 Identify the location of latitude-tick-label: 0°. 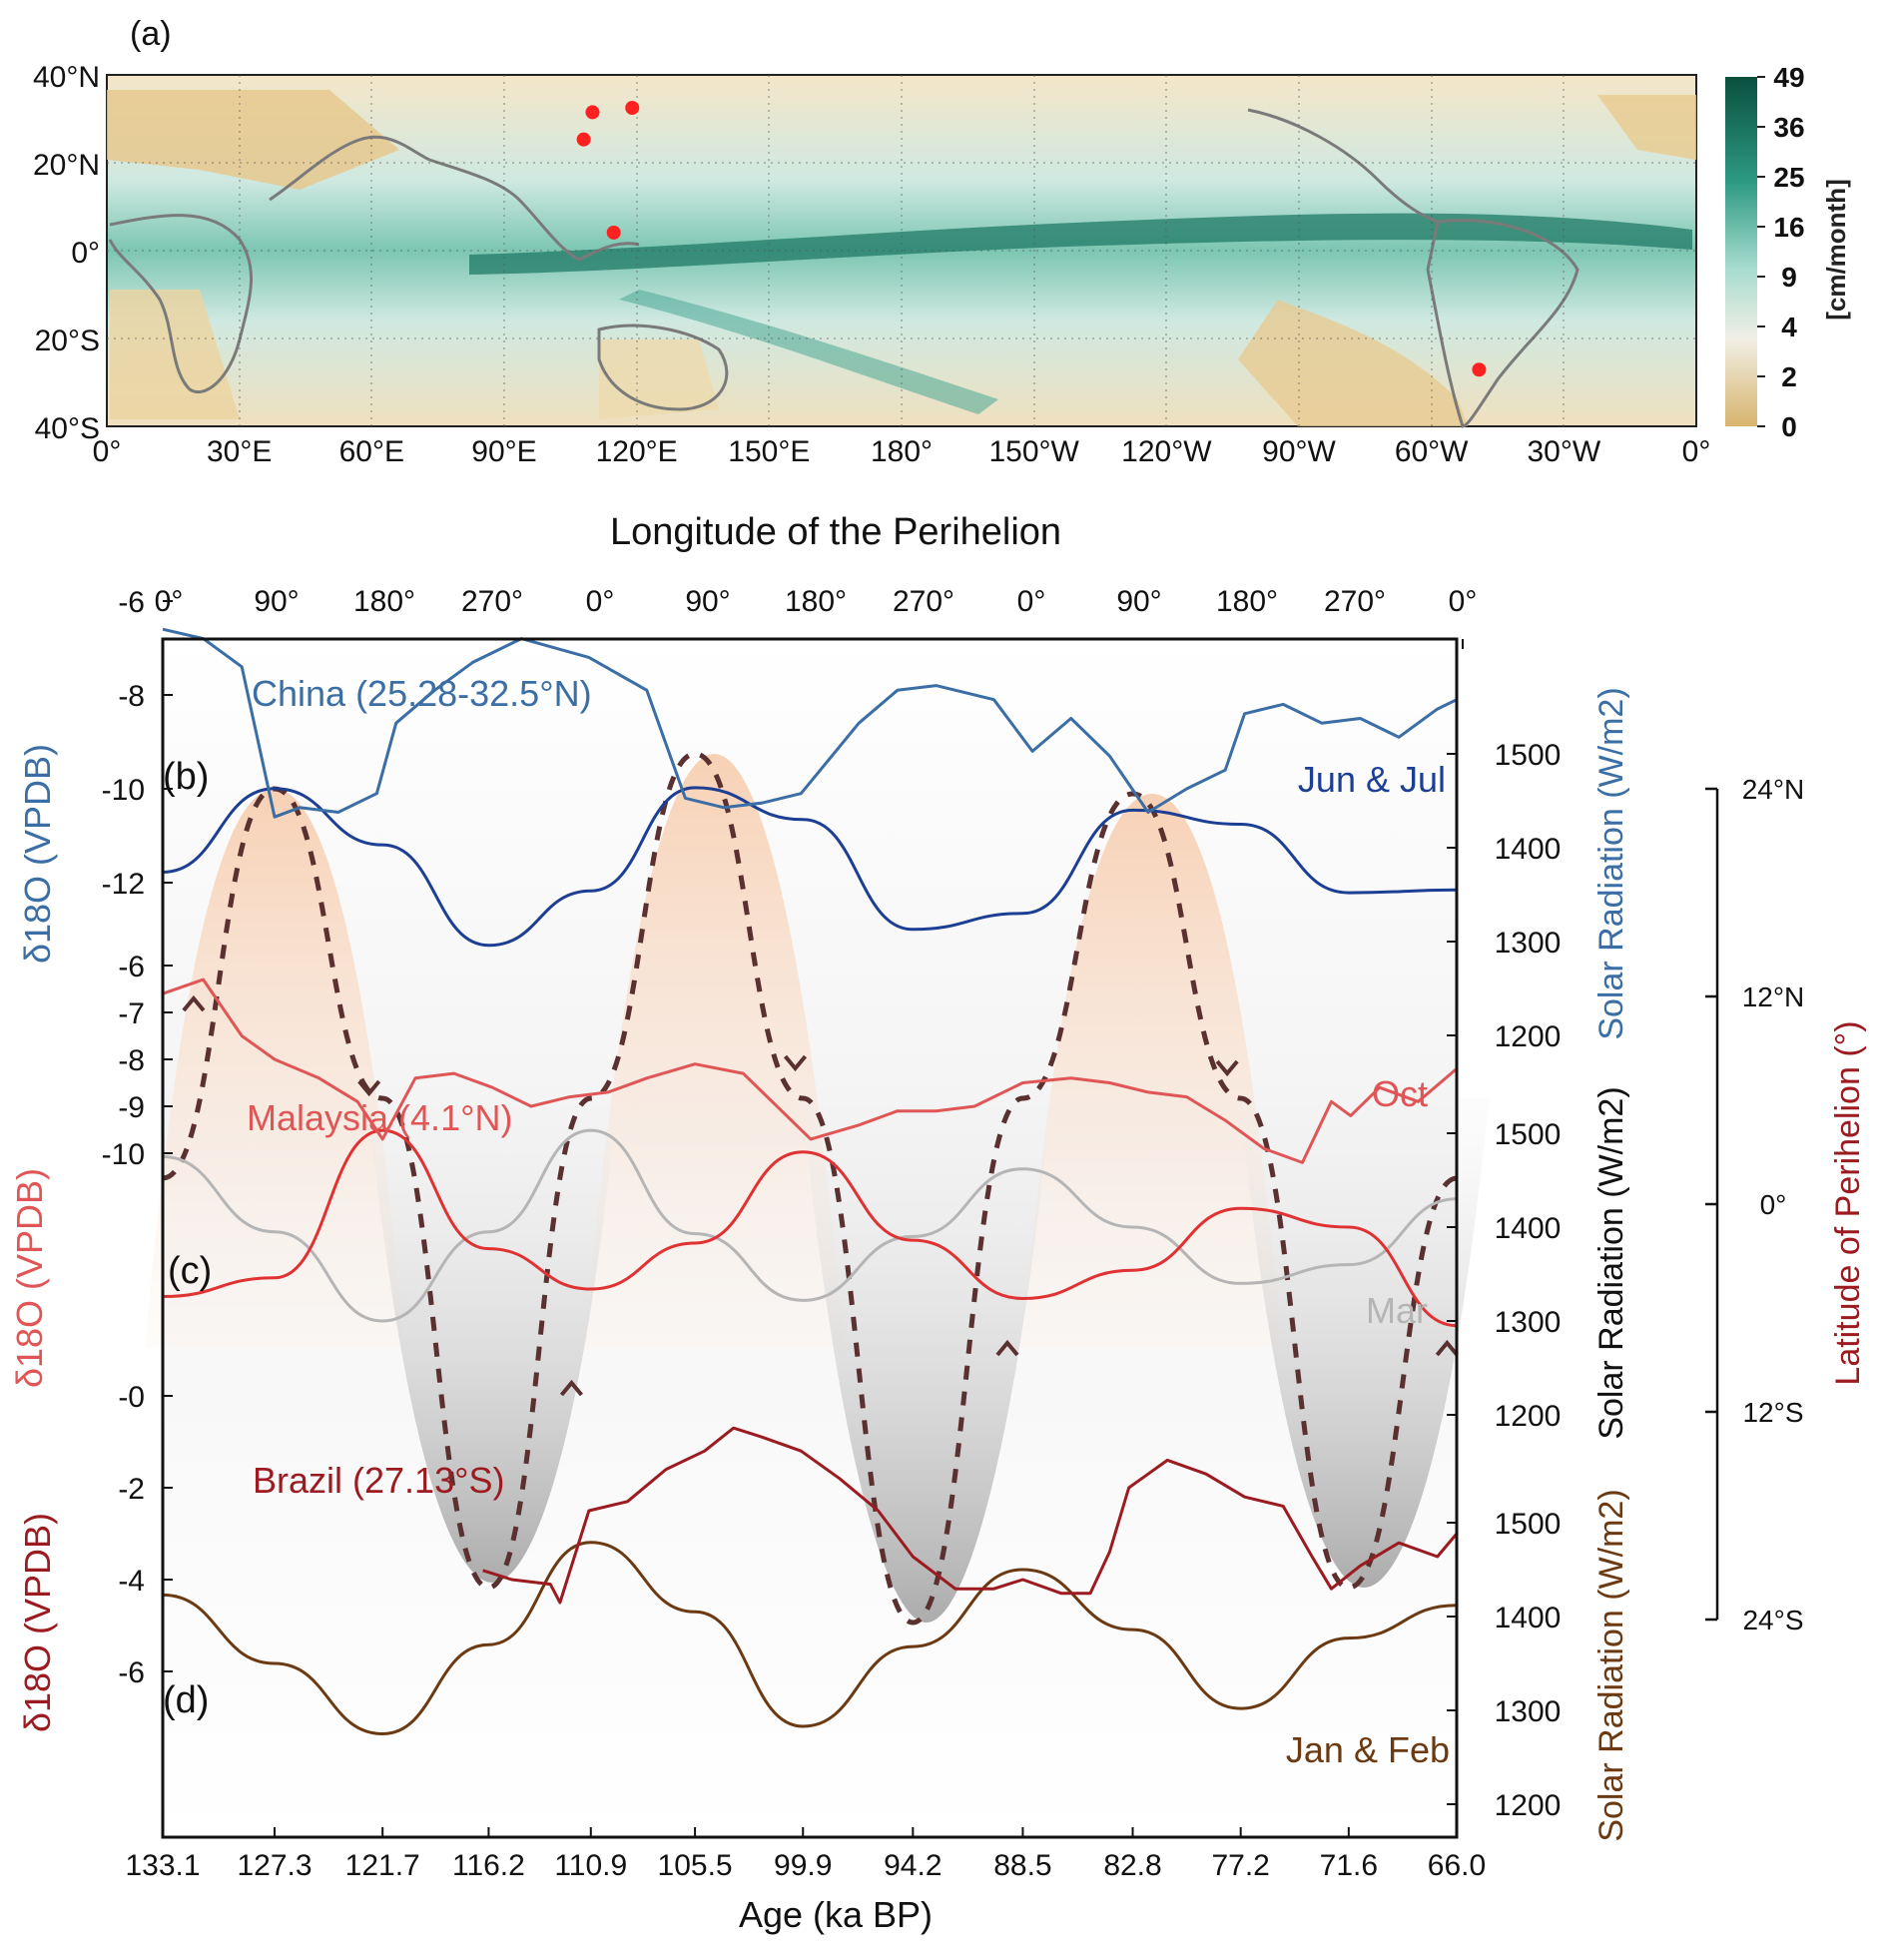
(1773, 1204).